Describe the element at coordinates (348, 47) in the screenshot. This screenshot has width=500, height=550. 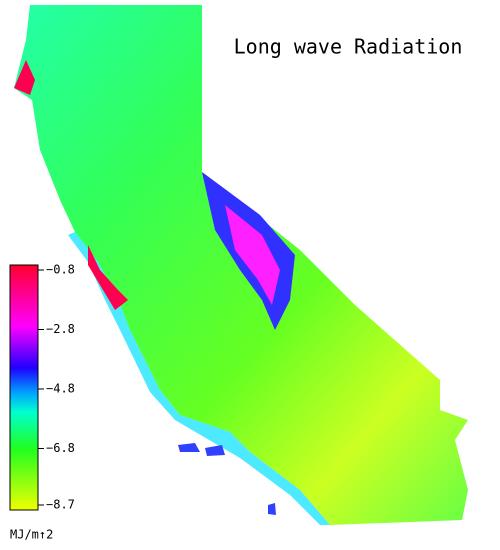
I see `title: Long wave Radiation` at that location.